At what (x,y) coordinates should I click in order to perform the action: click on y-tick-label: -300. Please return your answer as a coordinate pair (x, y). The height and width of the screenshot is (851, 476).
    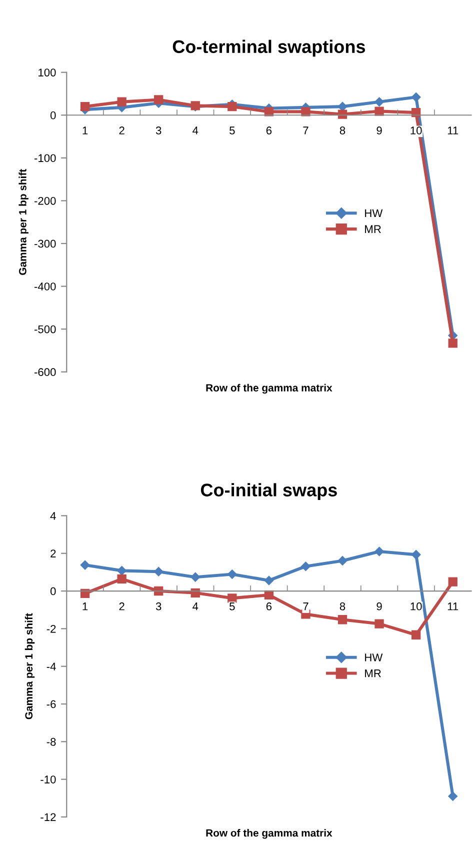
    Looking at the image, I should click on (45, 244).